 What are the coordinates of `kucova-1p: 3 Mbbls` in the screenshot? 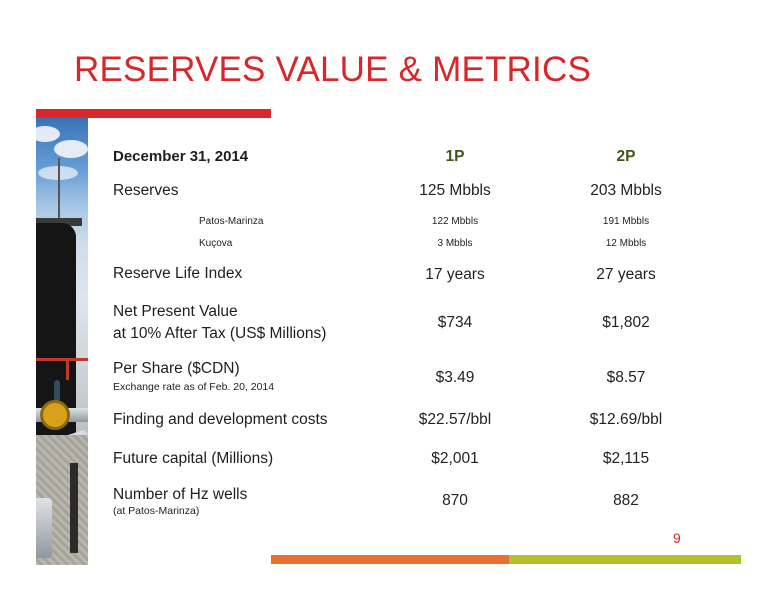 It's located at (455, 243).